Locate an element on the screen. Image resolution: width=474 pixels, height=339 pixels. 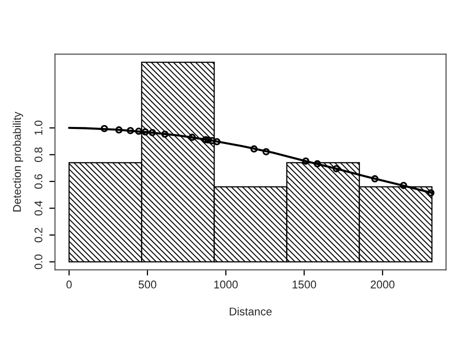
x-tick-label: 1000 is located at coordinates (226, 284).